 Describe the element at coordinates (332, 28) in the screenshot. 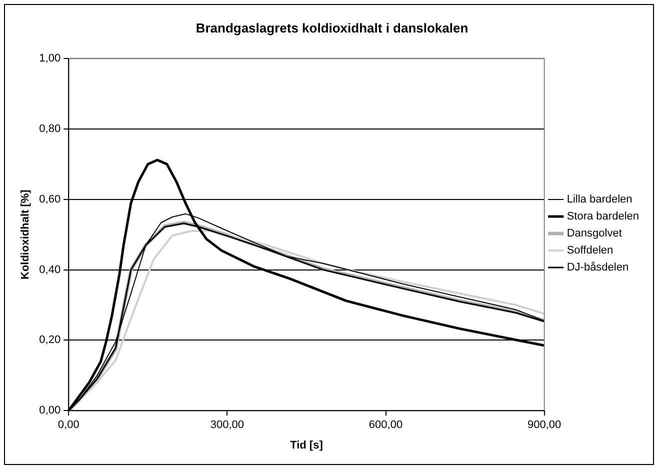

I see `chart-title: Brandgaslagrets koldioxidhalt i danslokalen` at that location.